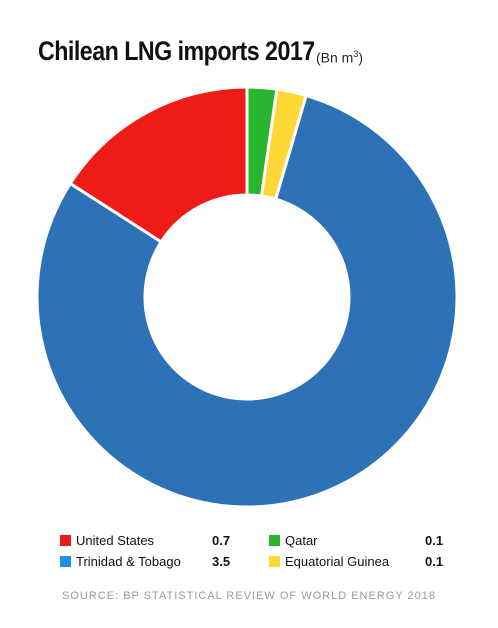  I want to click on legend-value-qatar: 0.1, so click(434, 540).